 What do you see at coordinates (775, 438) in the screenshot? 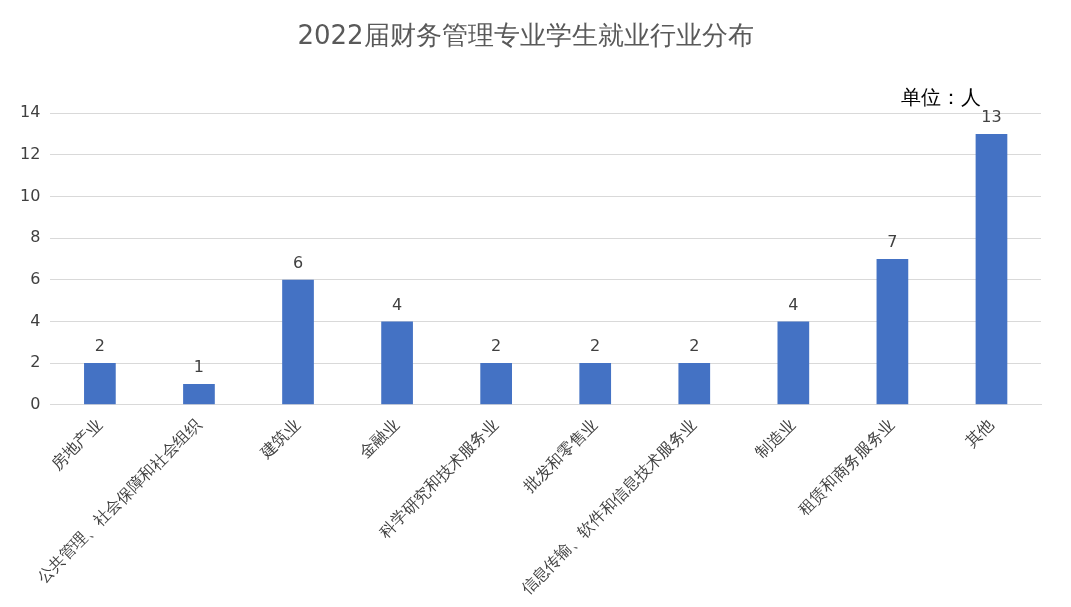
I see `x-tick-label: 制造业` at bounding box center [775, 438].